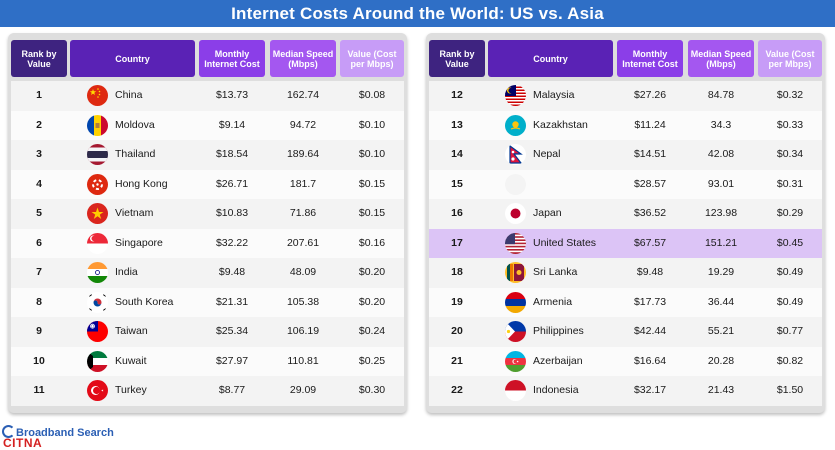 This screenshot has width=835, height=450. I want to click on cell-value: $1.50, so click(790, 390).